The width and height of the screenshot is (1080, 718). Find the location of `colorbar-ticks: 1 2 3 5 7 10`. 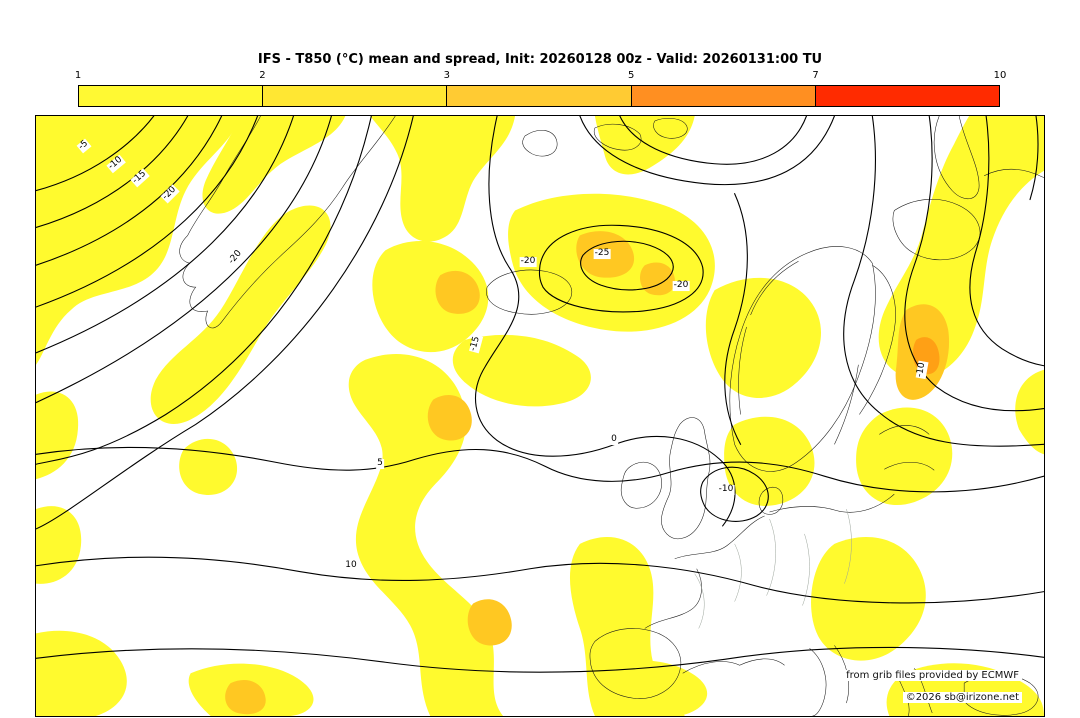

colorbar-ticks: 1 2 3 5 7 10 is located at coordinates (540, 77).